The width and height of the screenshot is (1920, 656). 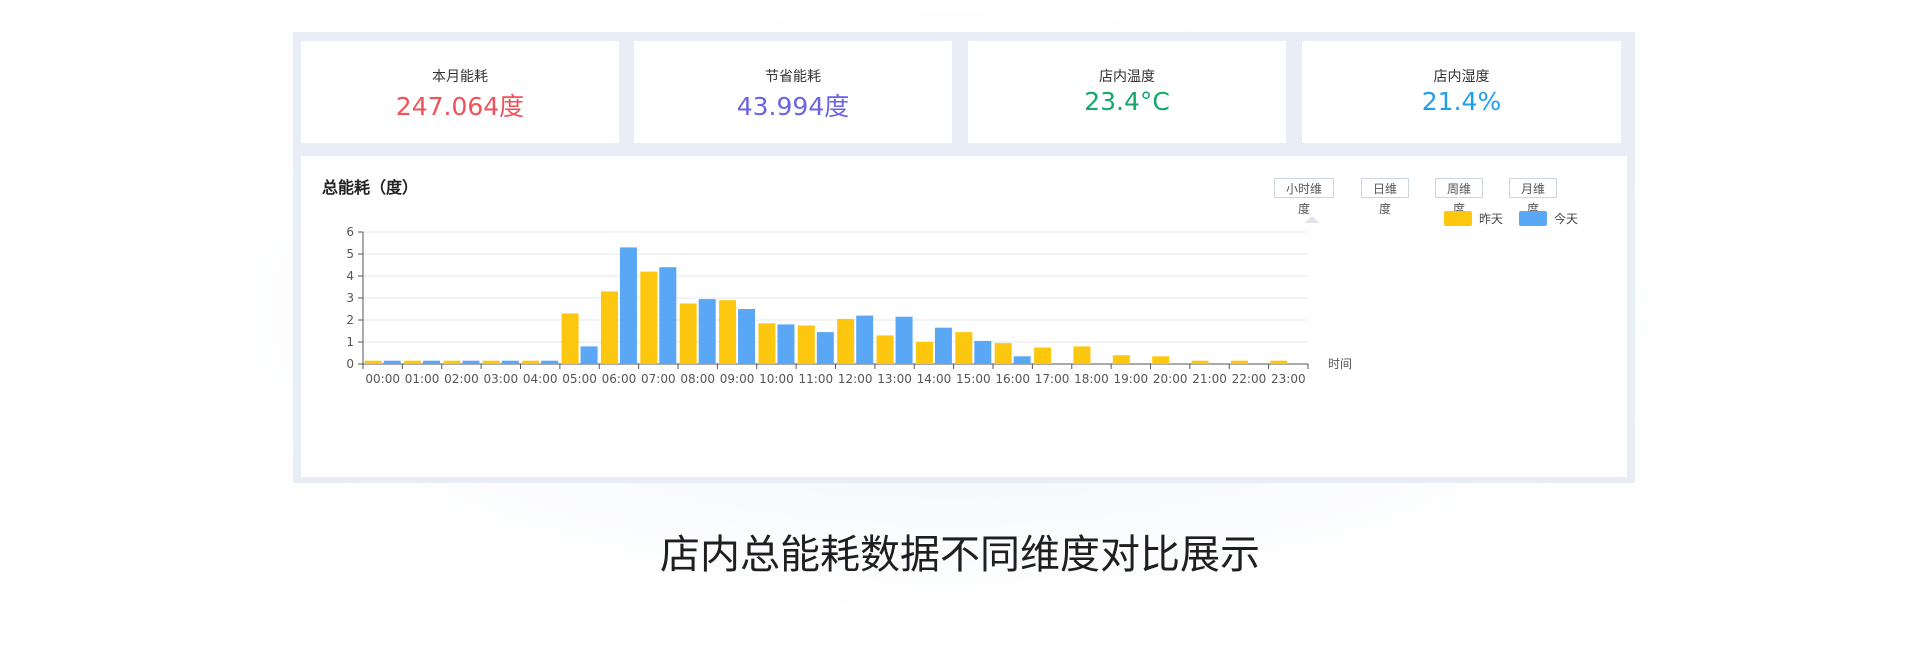 What do you see at coordinates (579, 379) in the screenshot?
I see `x-tick-label: 05:00` at bounding box center [579, 379].